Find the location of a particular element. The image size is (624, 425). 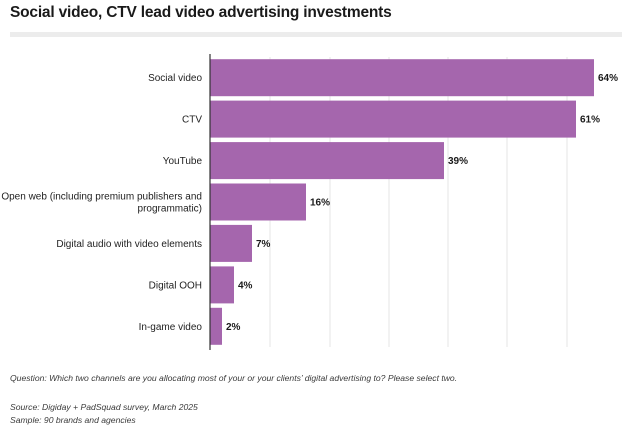

category-label-1: CTV is located at coordinates (192, 120).